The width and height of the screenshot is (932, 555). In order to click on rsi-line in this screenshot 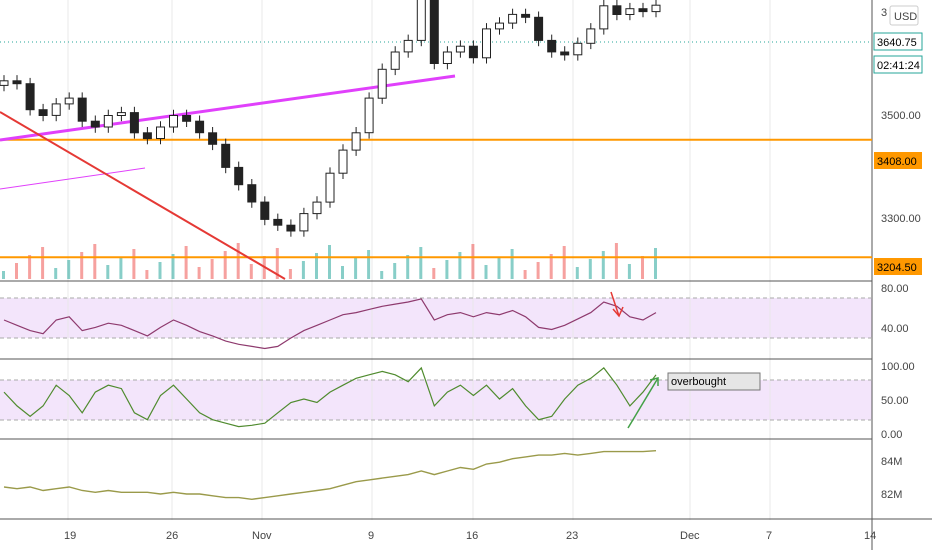, I will do `click(330, 324)`.